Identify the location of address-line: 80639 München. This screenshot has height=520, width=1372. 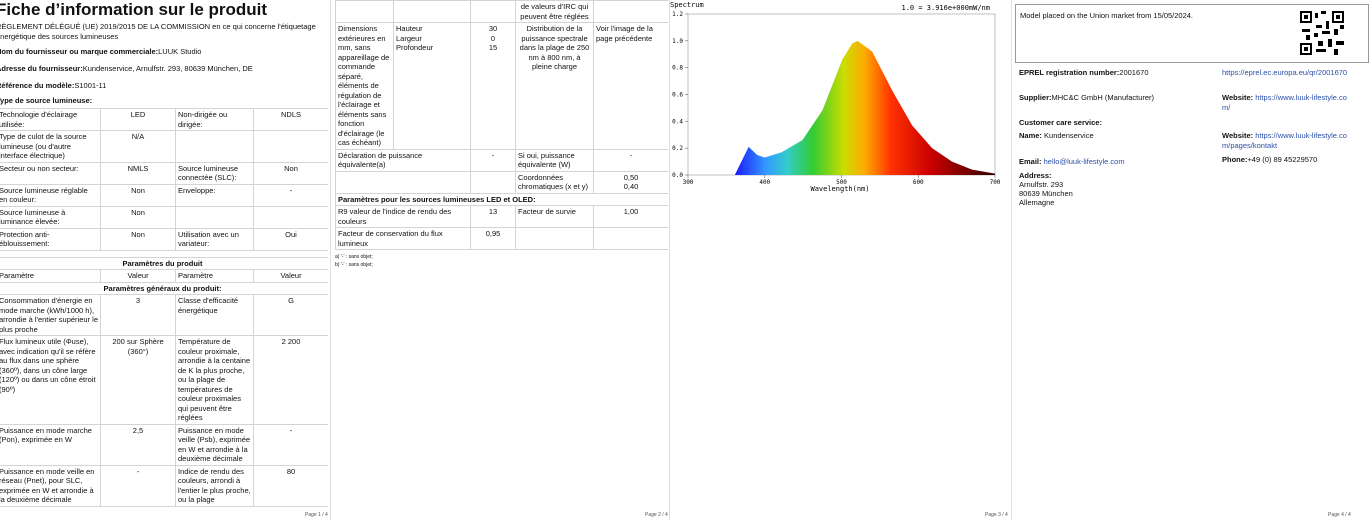
(1046, 193).